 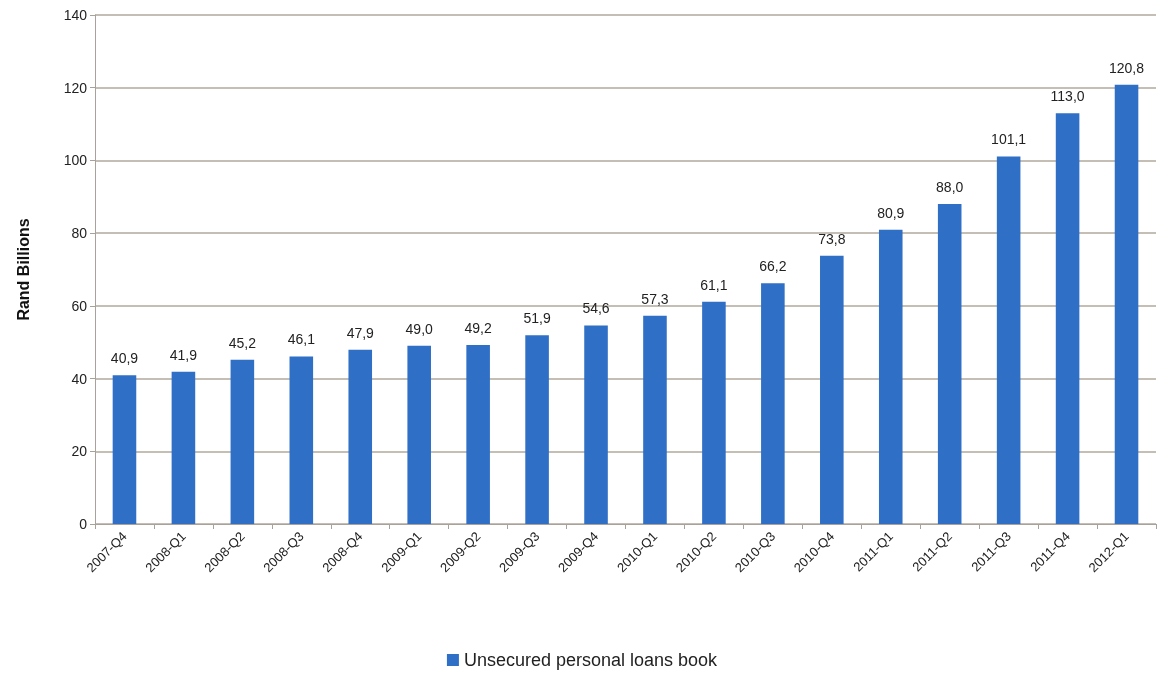 What do you see at coordinates (23, 269) in the screenshot?
I see `y-axis-title: Rand Billions` at bounding box center [23, 269].